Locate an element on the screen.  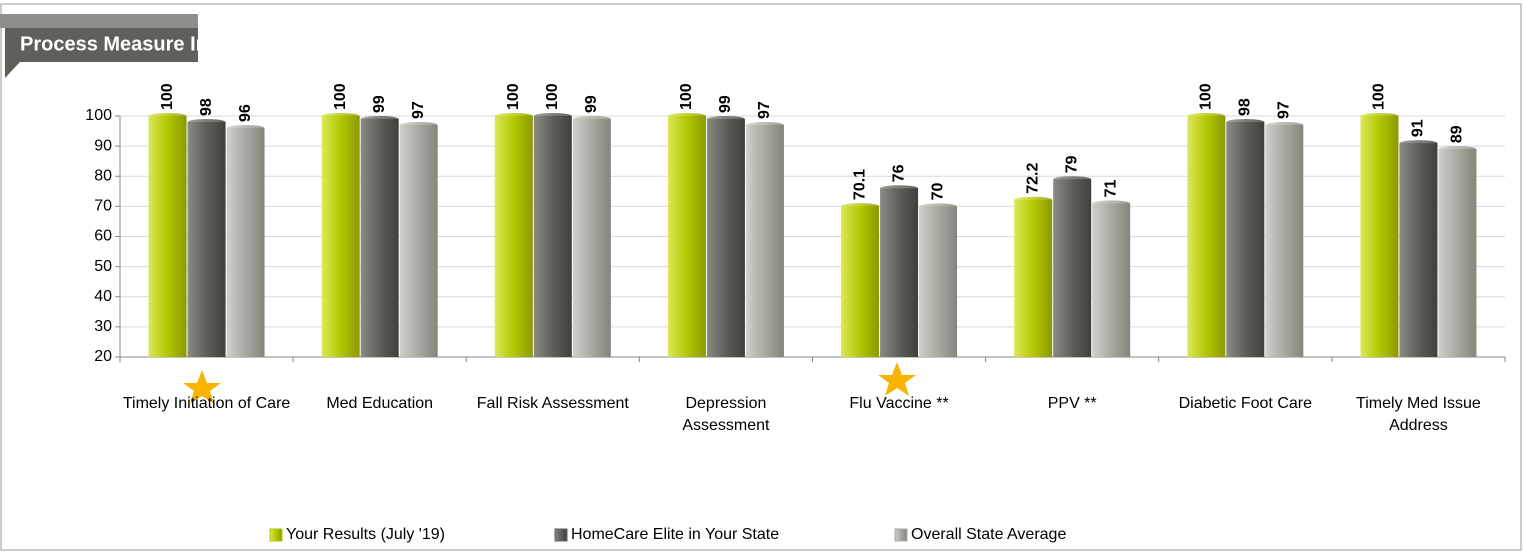
y-tick-label: 40 is located at coordinates (103, 296).